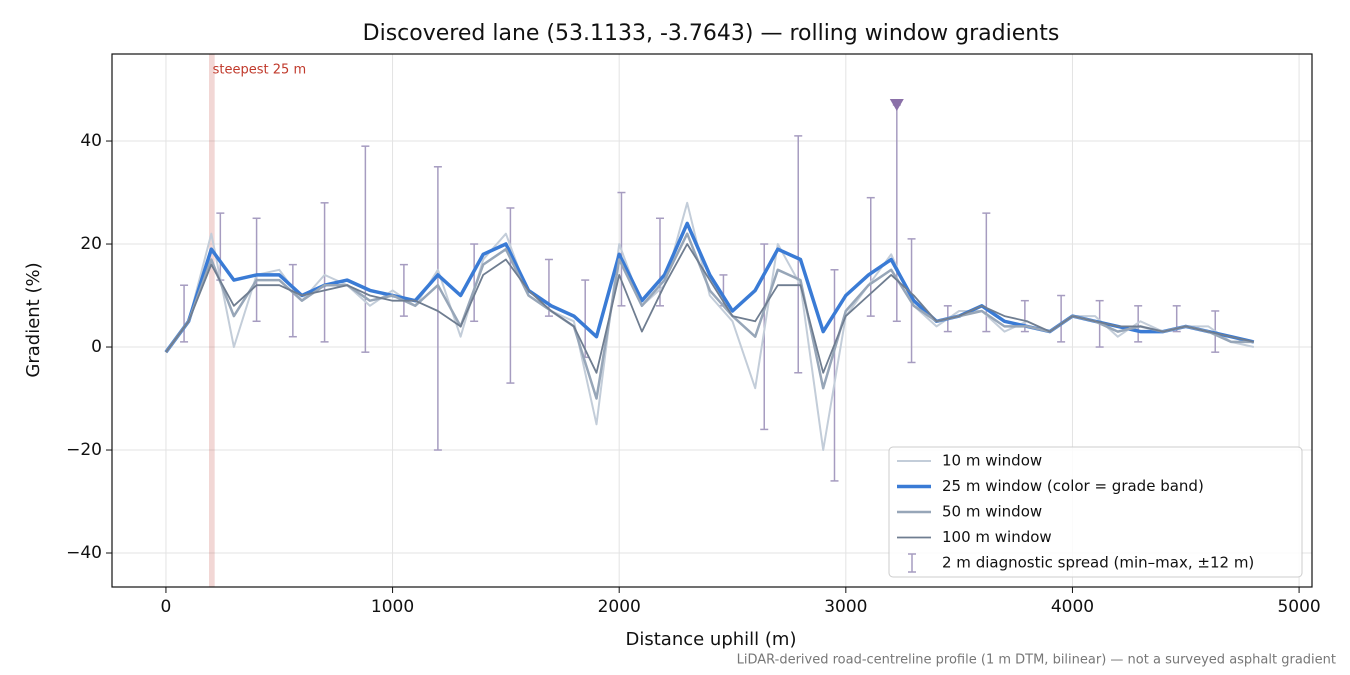 The image size is (1350, 675). Describe the element at coordinates (1095, 512) in the screenshot. I see `legend-box` at that location.